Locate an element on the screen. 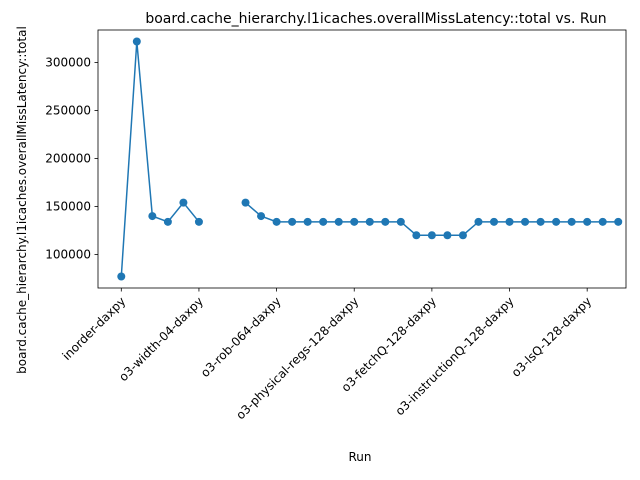  x-tick-label: inorder-daxpy is located at coordinates (94, 328).